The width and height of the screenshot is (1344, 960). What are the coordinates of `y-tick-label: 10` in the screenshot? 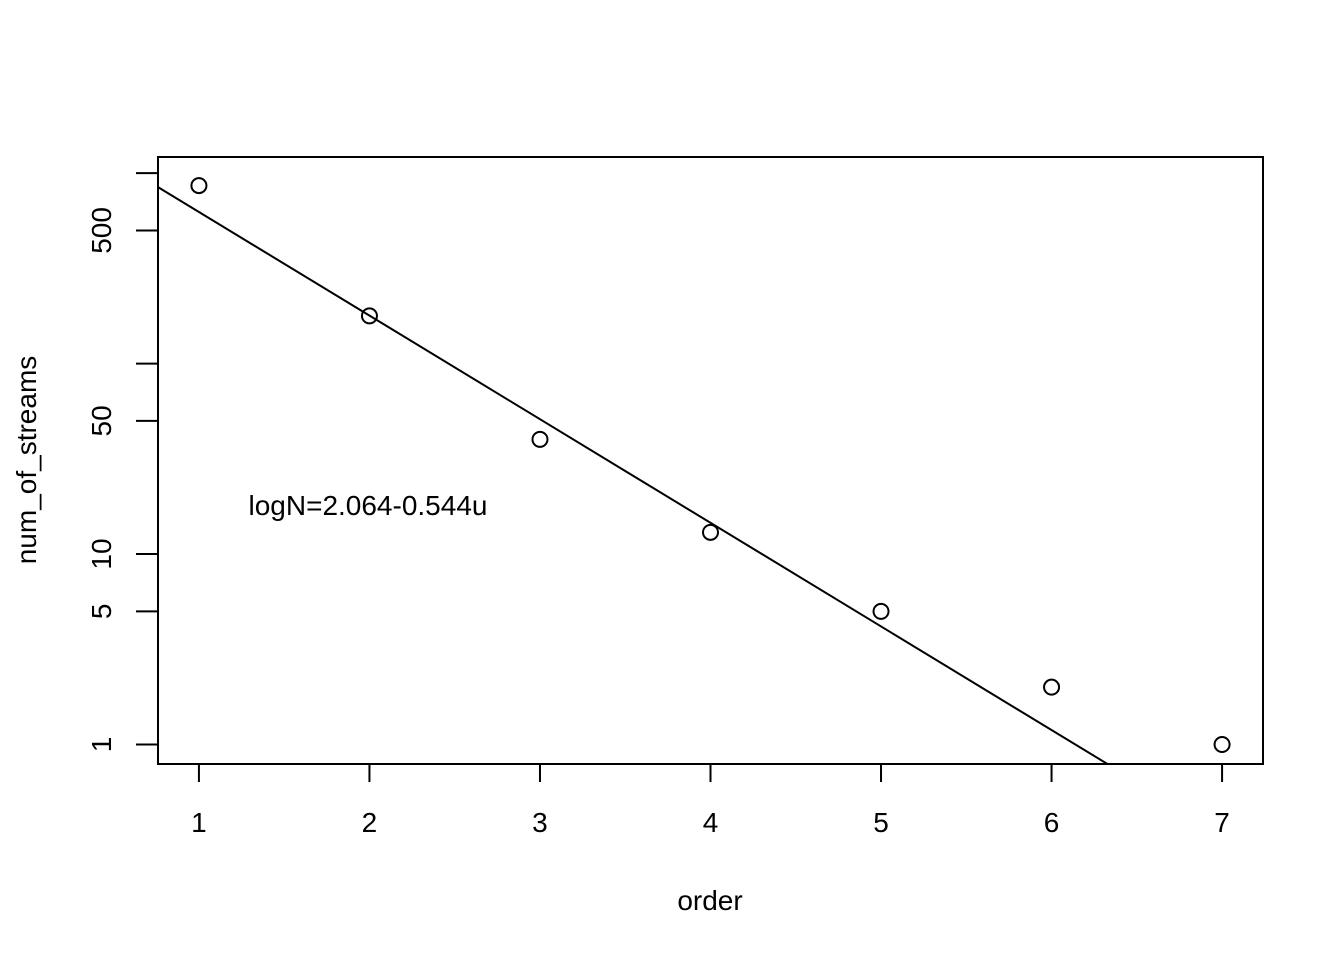 It's located at (101, 553).